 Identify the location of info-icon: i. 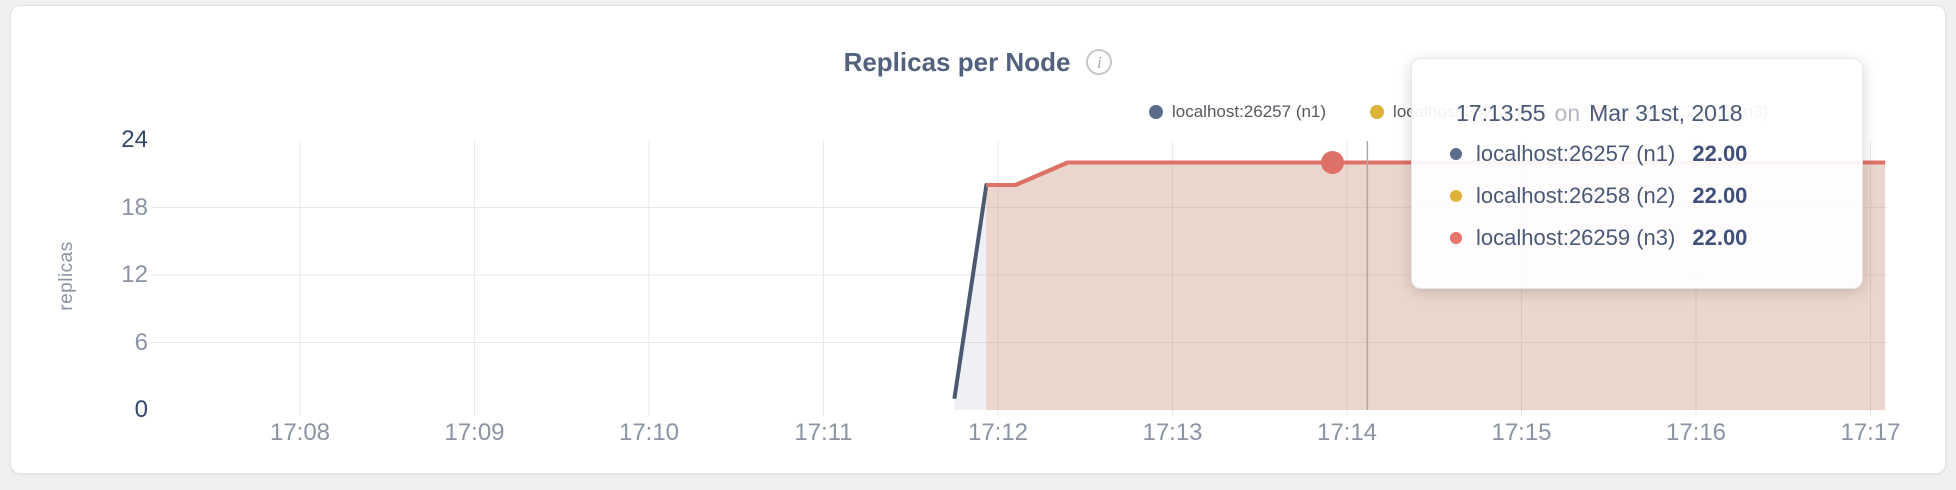
(1099, 62).